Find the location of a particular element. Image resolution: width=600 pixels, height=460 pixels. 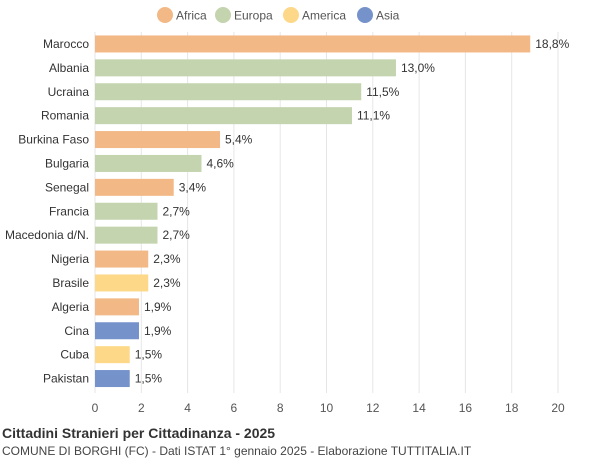

category-label-algeria: Algeria is located at coordinates (71, 307).